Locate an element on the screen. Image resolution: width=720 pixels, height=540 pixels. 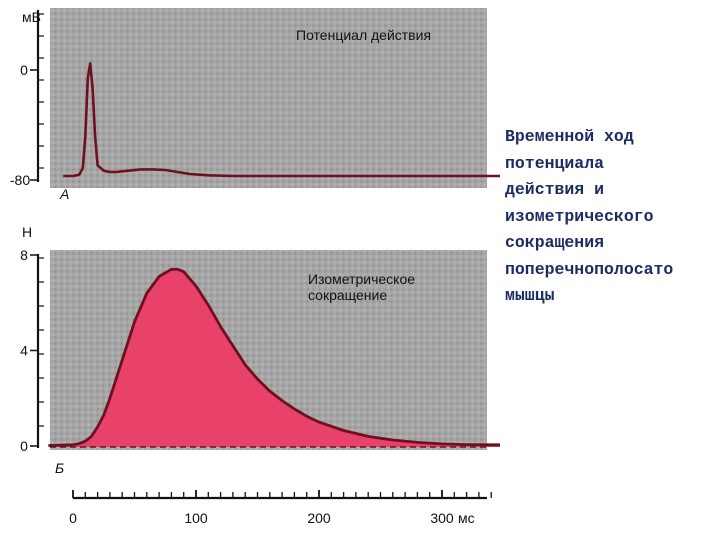
caption-line: мышцы is located at coordinates (530, 295).